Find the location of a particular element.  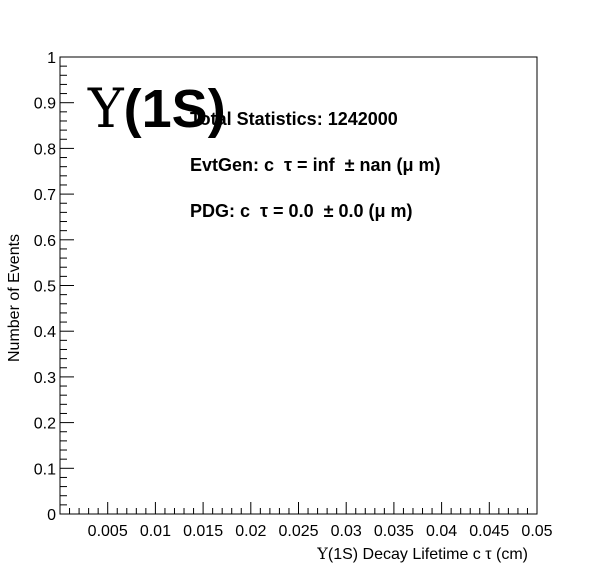

x-tick-label: 0.02 is located at coordinates (250, 531).